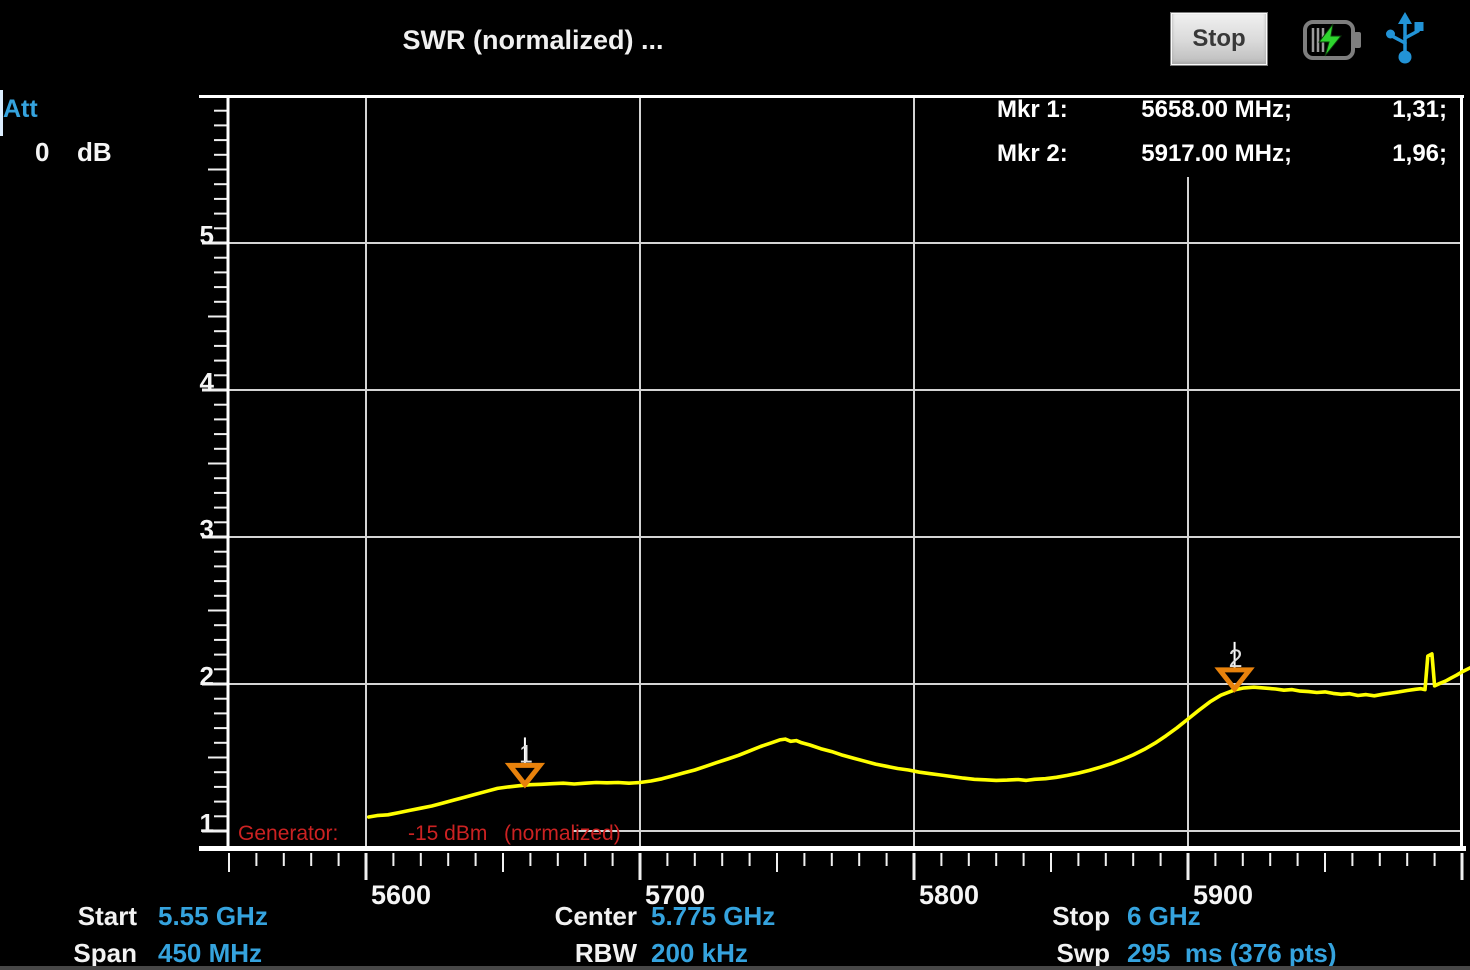 This screenshot has width=1470, height=970. I want to click on marker-2-value: 1,96;, so click(1419, 153).